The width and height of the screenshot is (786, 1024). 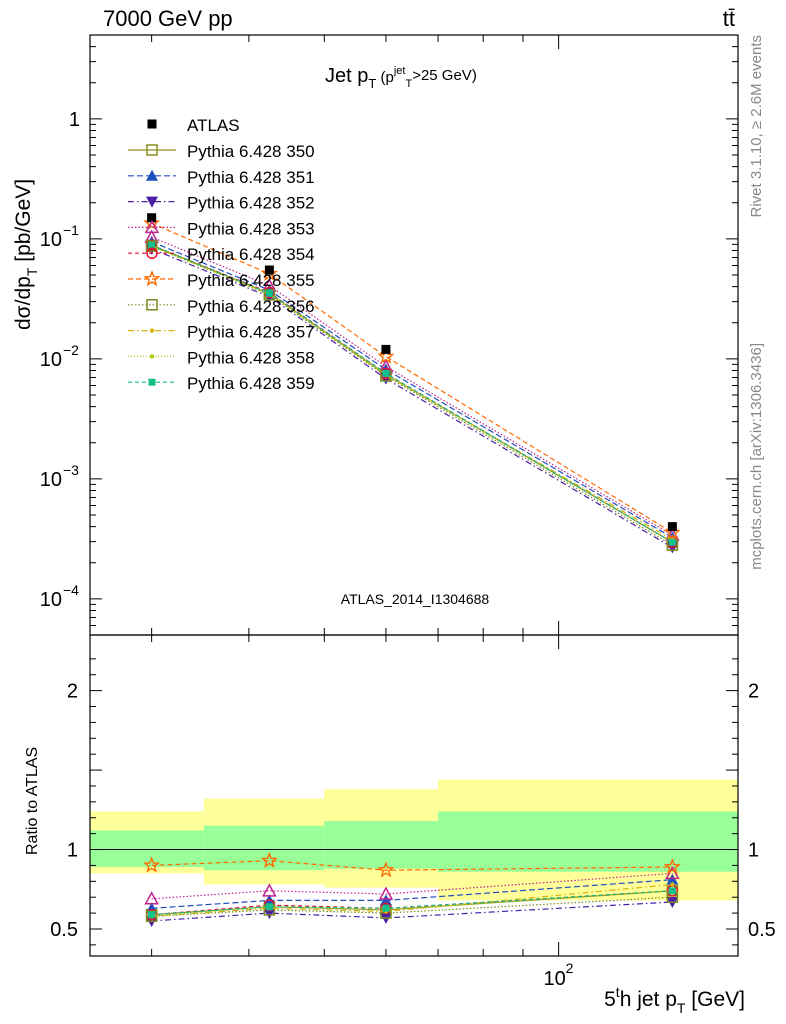 I want to click on y-tick-label-exponent: −4, so click(x=71, y=590).